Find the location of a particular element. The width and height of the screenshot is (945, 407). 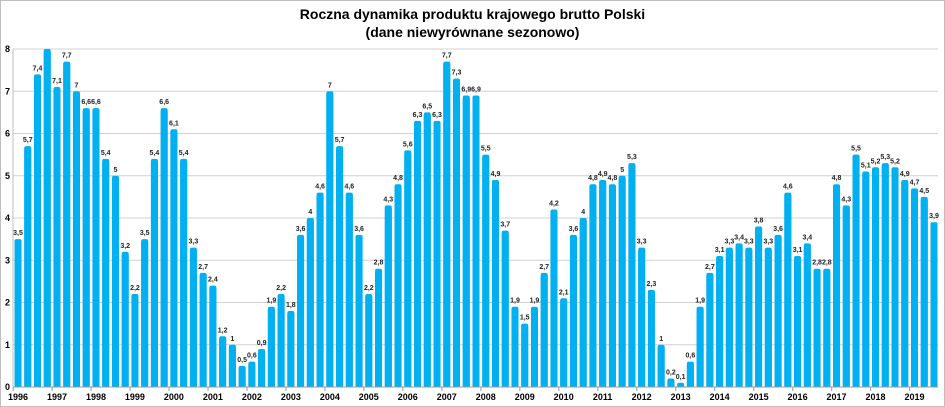

x-tick-label: 2014 is located at coordinates (720, 397).